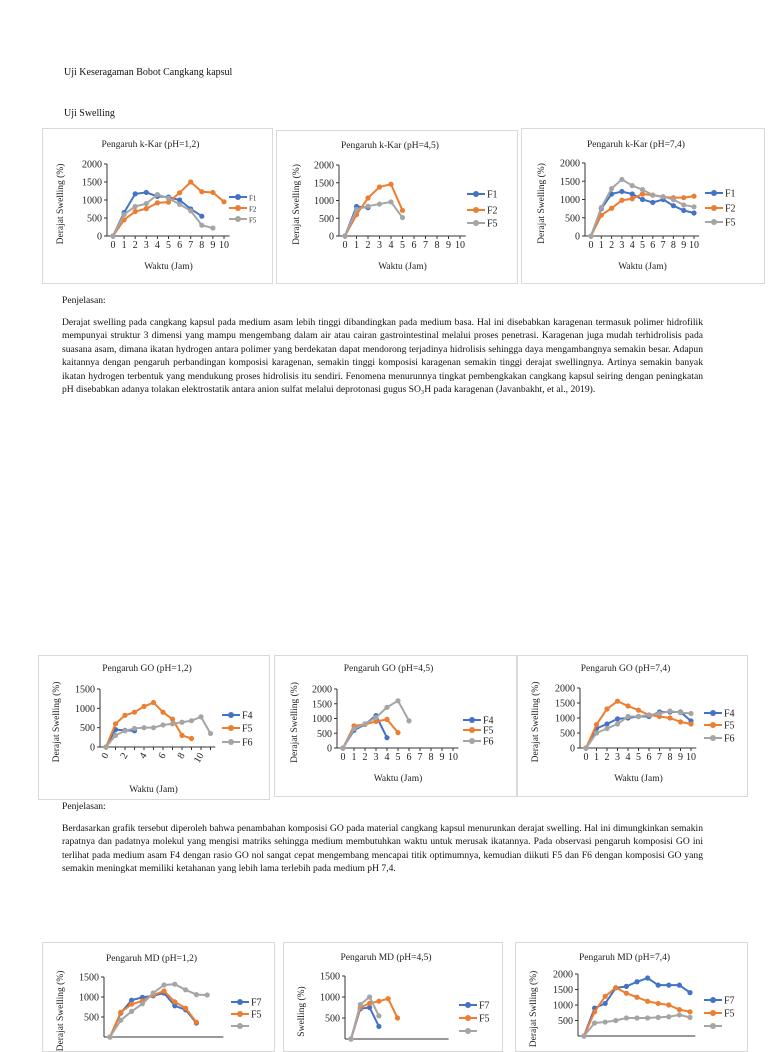 The width and height of the screenshot is (768, 1052). Describe the element at coordinates (151, 144) in the screenshot. I see `chart-title: Pengaruh k-Kar (pH=1,2)` at that location.